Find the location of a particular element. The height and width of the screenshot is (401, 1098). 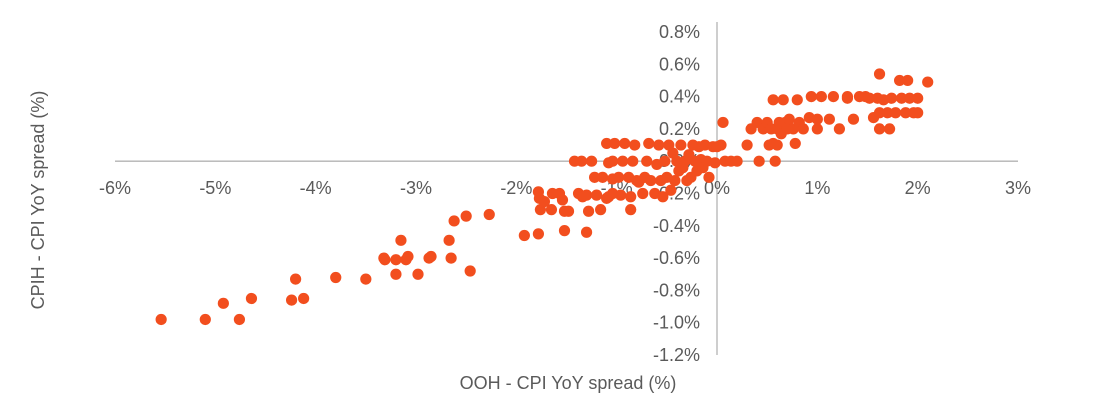

y-tick-label: -0.6% is located at coordinates (676, 258).